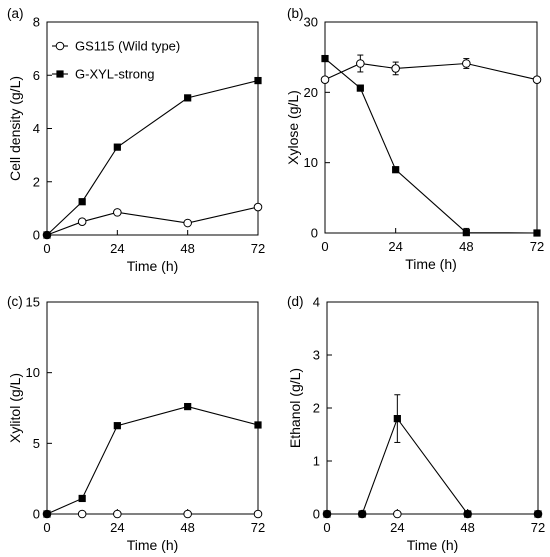  What do you see at coordinates (33, 372) in the screenshot?
I see `y-tick-label-c: 10` at bounding box center [33, 372].